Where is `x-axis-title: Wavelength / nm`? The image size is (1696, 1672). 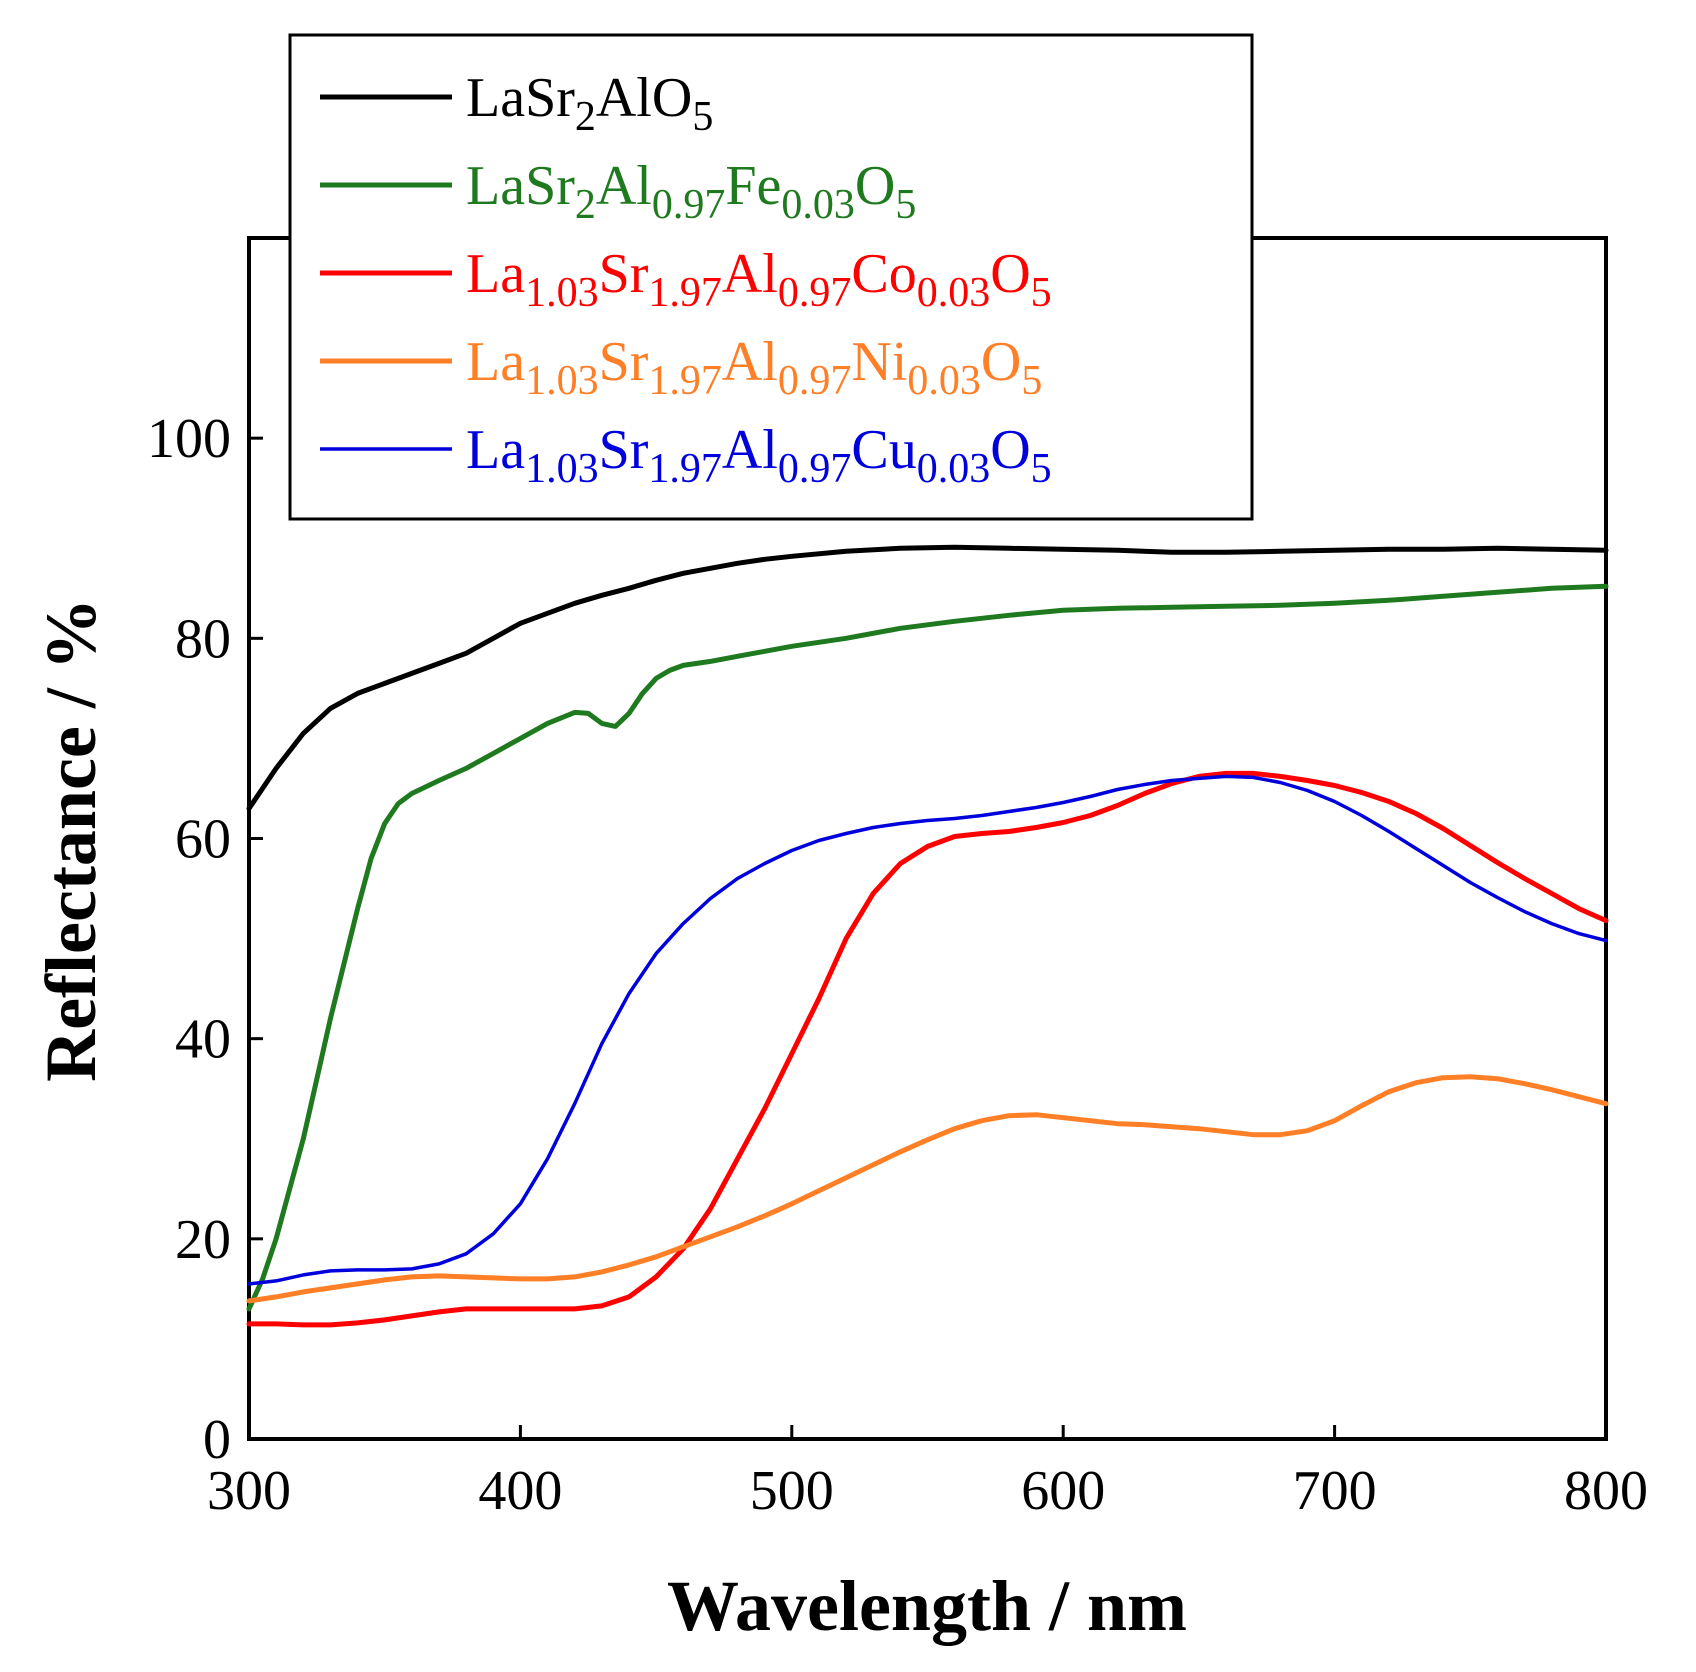
x-axis-title: Wavelength / nm is located at coordinates (927, 1606).